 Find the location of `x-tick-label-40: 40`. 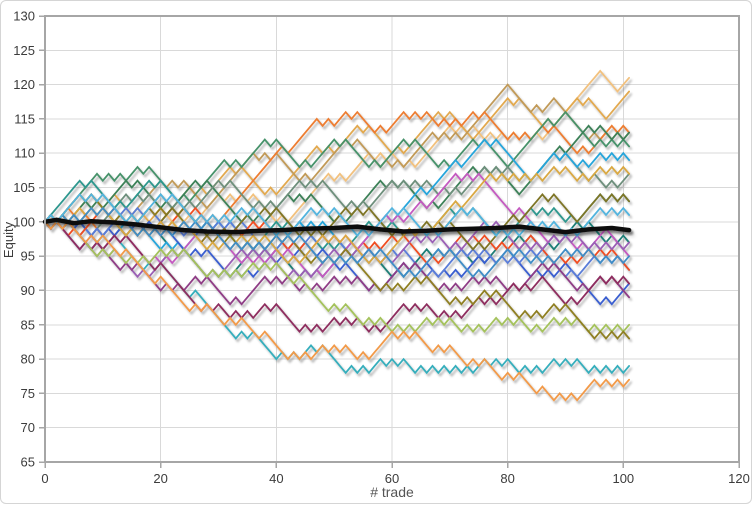

x-tick-label-40: 40 is located at coordinates (276, 478).